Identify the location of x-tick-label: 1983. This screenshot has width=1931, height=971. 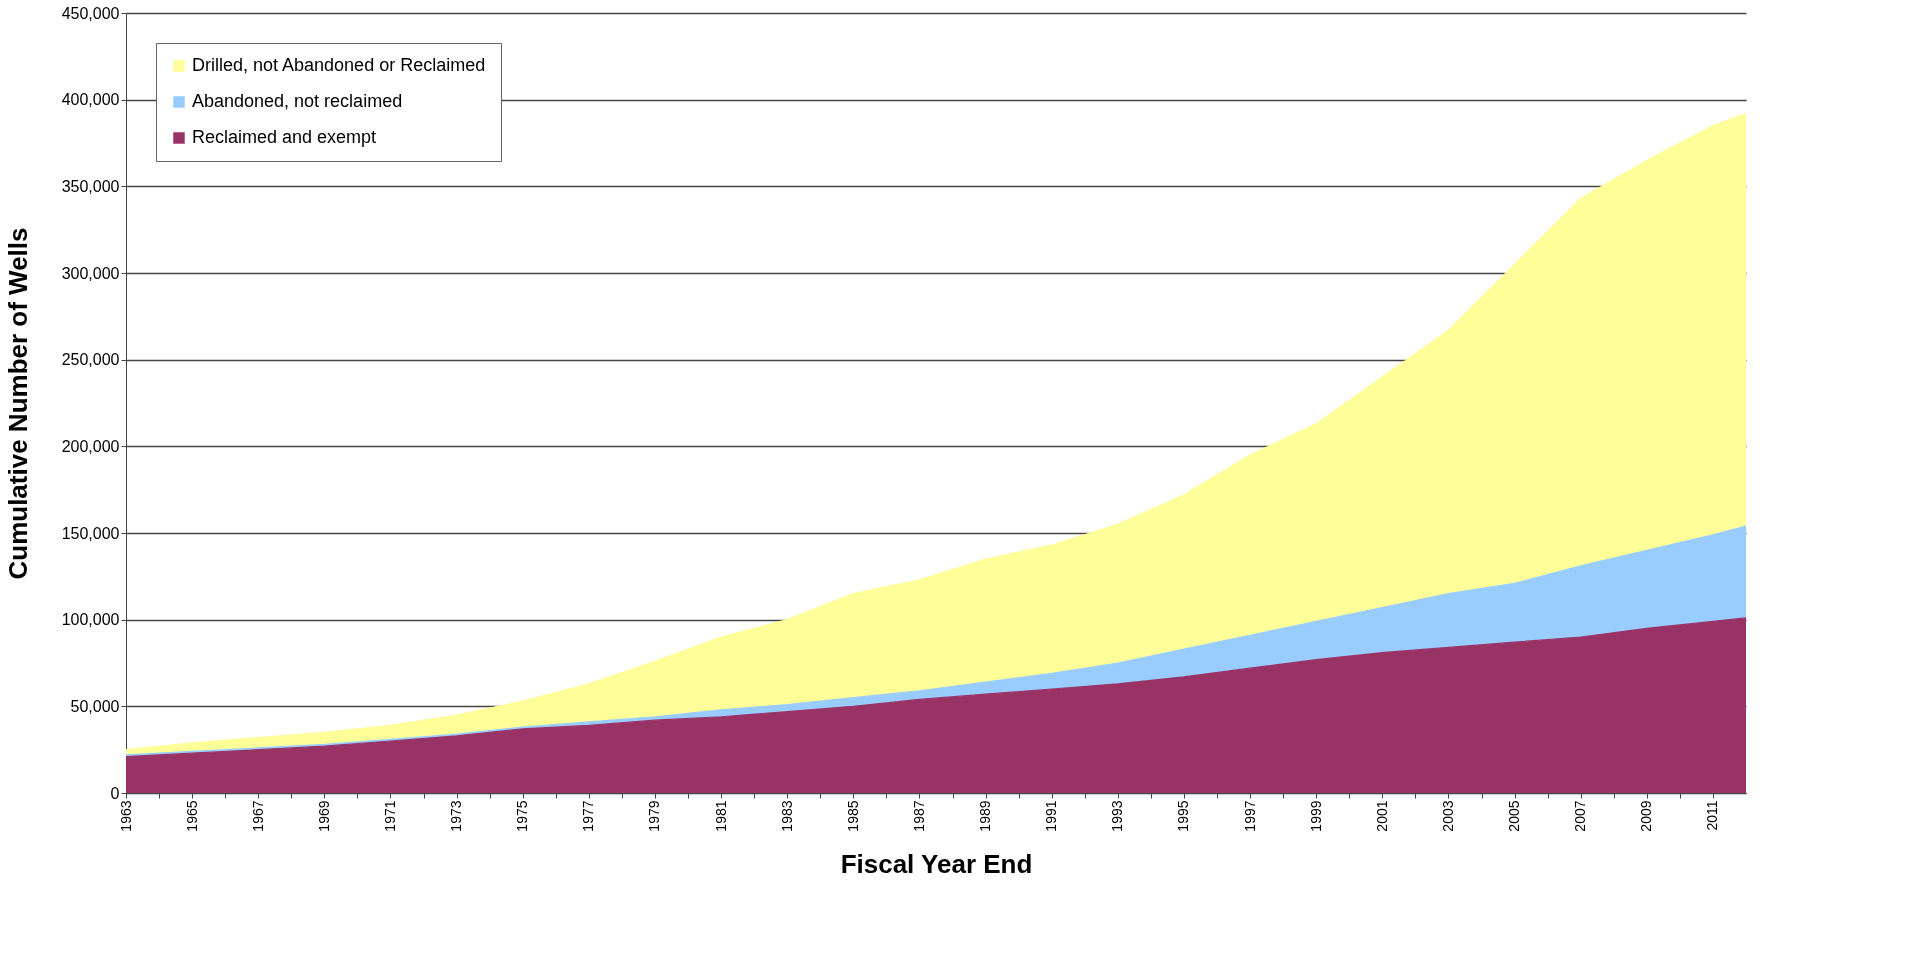
(786, 816).